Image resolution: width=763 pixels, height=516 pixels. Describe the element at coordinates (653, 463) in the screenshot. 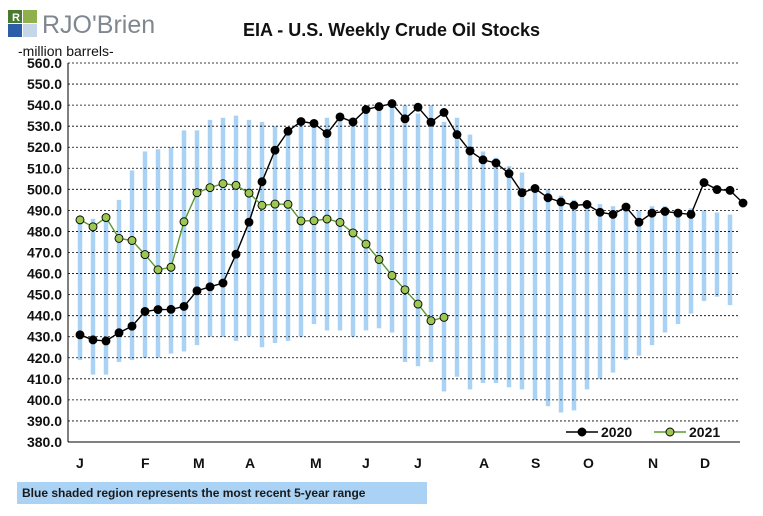

I see `x-tick-label: N` at that location.